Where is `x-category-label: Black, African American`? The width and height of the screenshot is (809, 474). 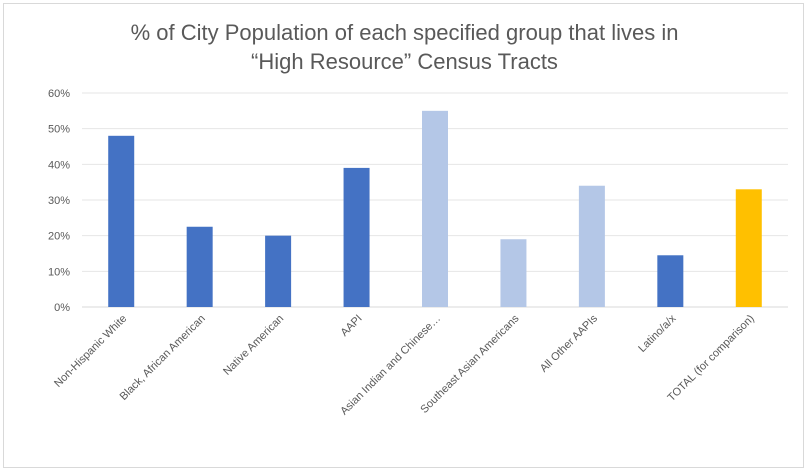
x-category-label: Black, African American is located at coordinates (163, 358).